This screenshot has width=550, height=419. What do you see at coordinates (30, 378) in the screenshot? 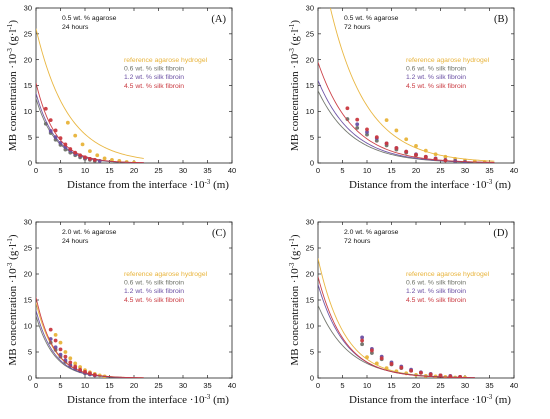
I see `y-tick-label: 0` at bounding box center [30, 378].